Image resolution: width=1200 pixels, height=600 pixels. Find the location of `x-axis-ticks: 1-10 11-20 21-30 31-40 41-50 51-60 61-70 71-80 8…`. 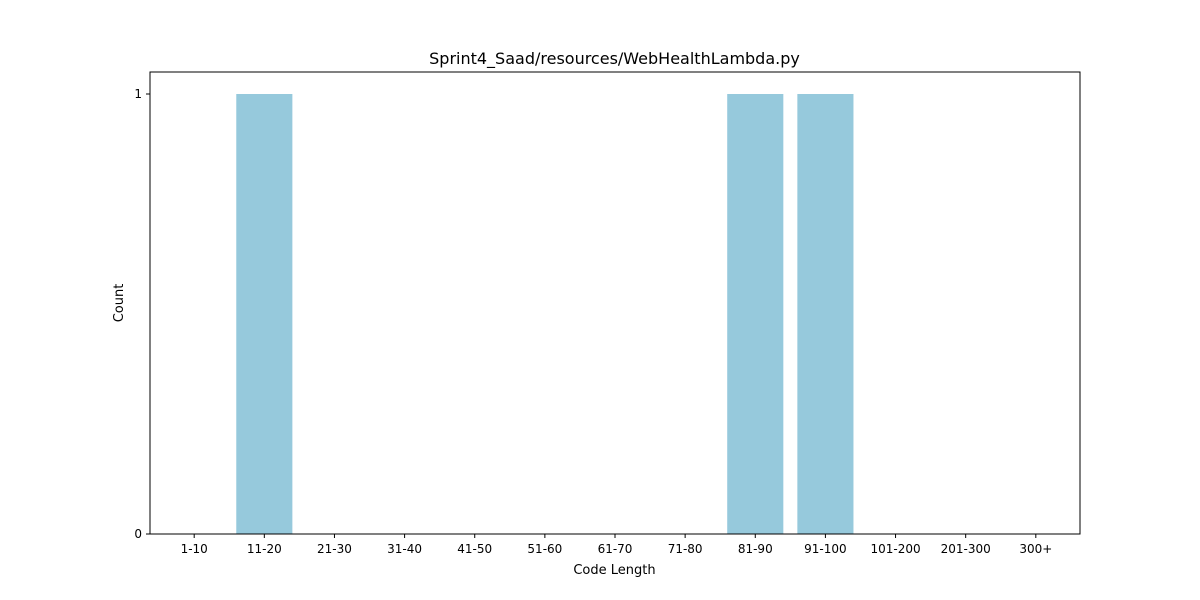

x-axis-ticks: 1-10 11-20 21-30 31-40 41-50 51-60 61-70 71-80 8… is located at coordinates (616, 545).